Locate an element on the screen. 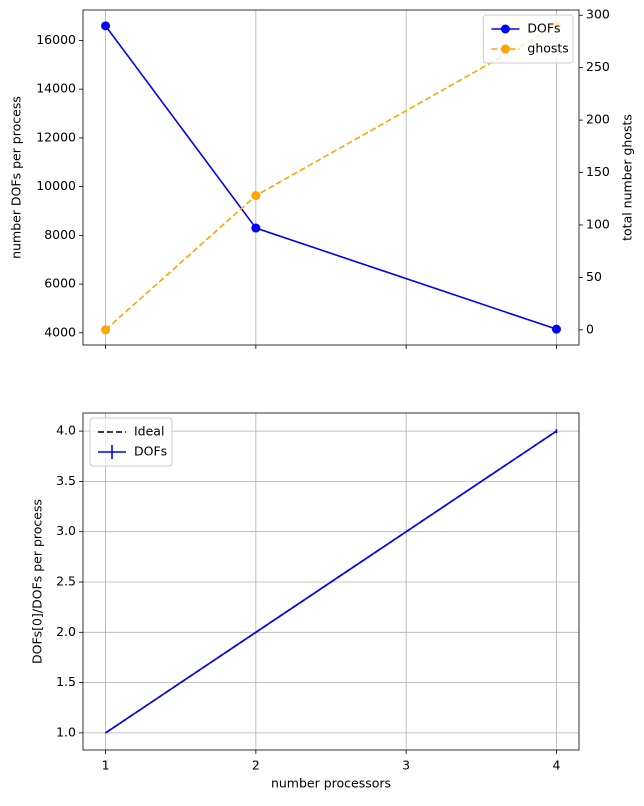 This screenshot has width=644, height=806. y2-tick-label: 250 is located at coordinates (598, 66).